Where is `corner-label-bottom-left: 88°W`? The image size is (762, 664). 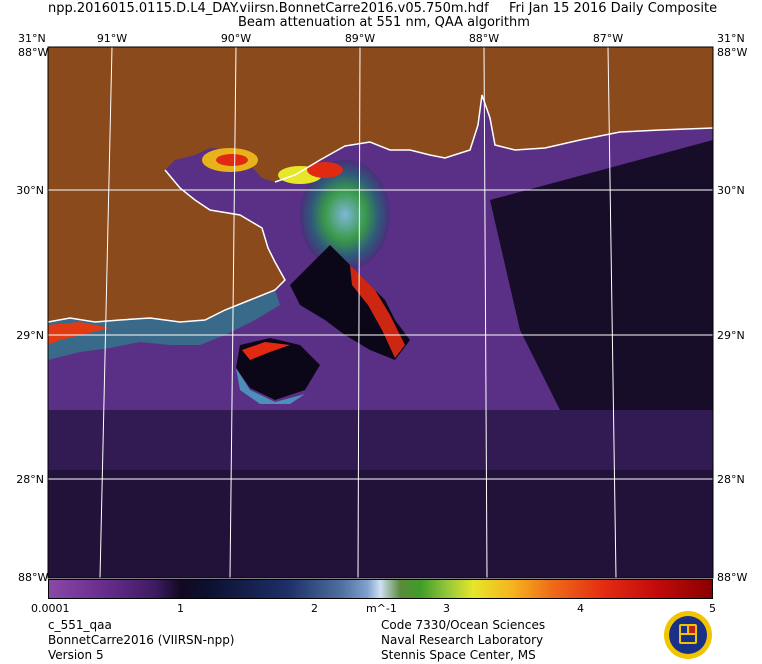
corner-label-bottom-left: 88°W is located at coordinates (33, 577).